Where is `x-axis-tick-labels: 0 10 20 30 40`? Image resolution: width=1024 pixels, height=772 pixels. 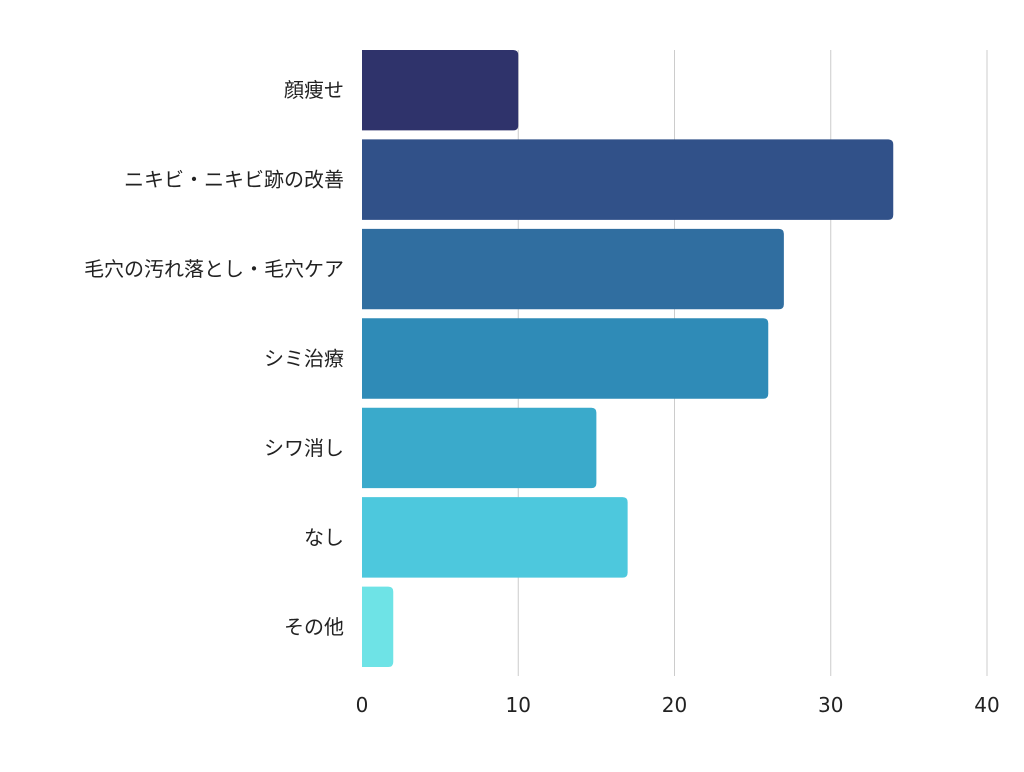 x-axis-tick-labels: 0 10 20 30 40 is located at coordinates (678, 705).